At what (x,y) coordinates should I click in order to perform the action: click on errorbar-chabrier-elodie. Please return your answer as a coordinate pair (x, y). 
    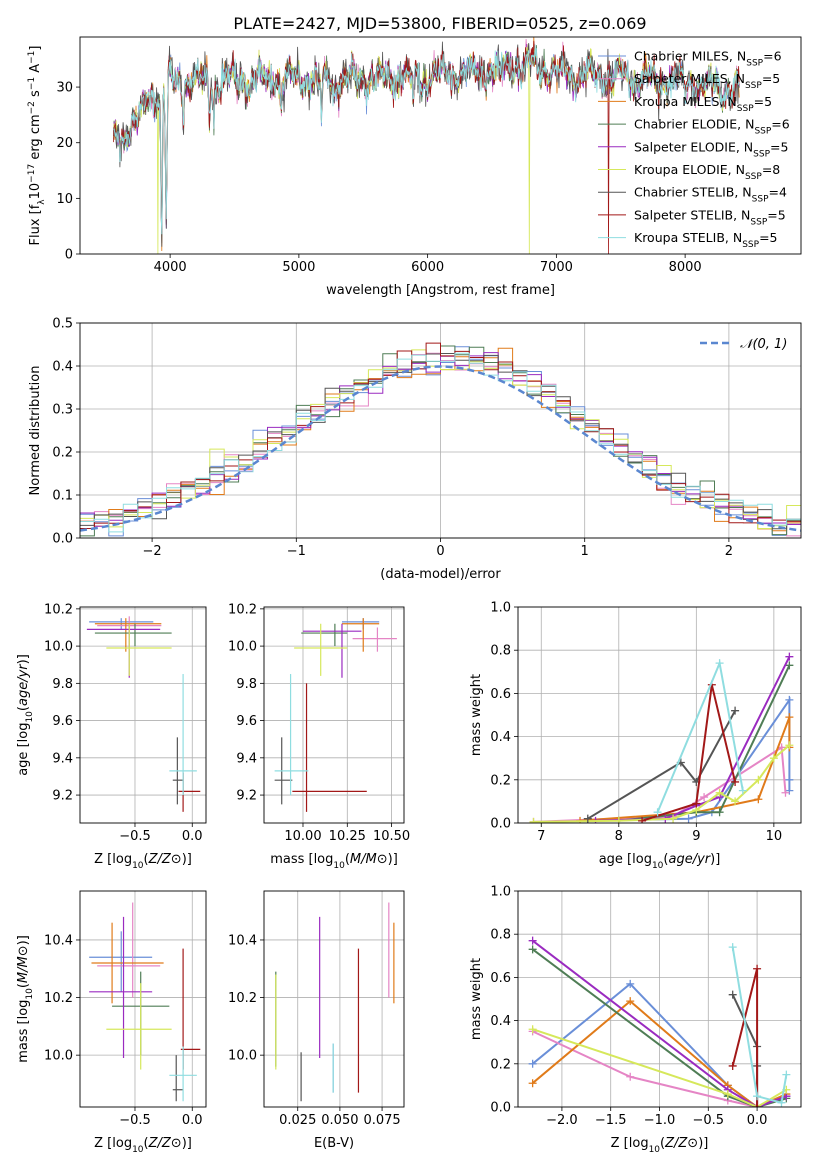
    Looking at the image, I should click on (133, 635).